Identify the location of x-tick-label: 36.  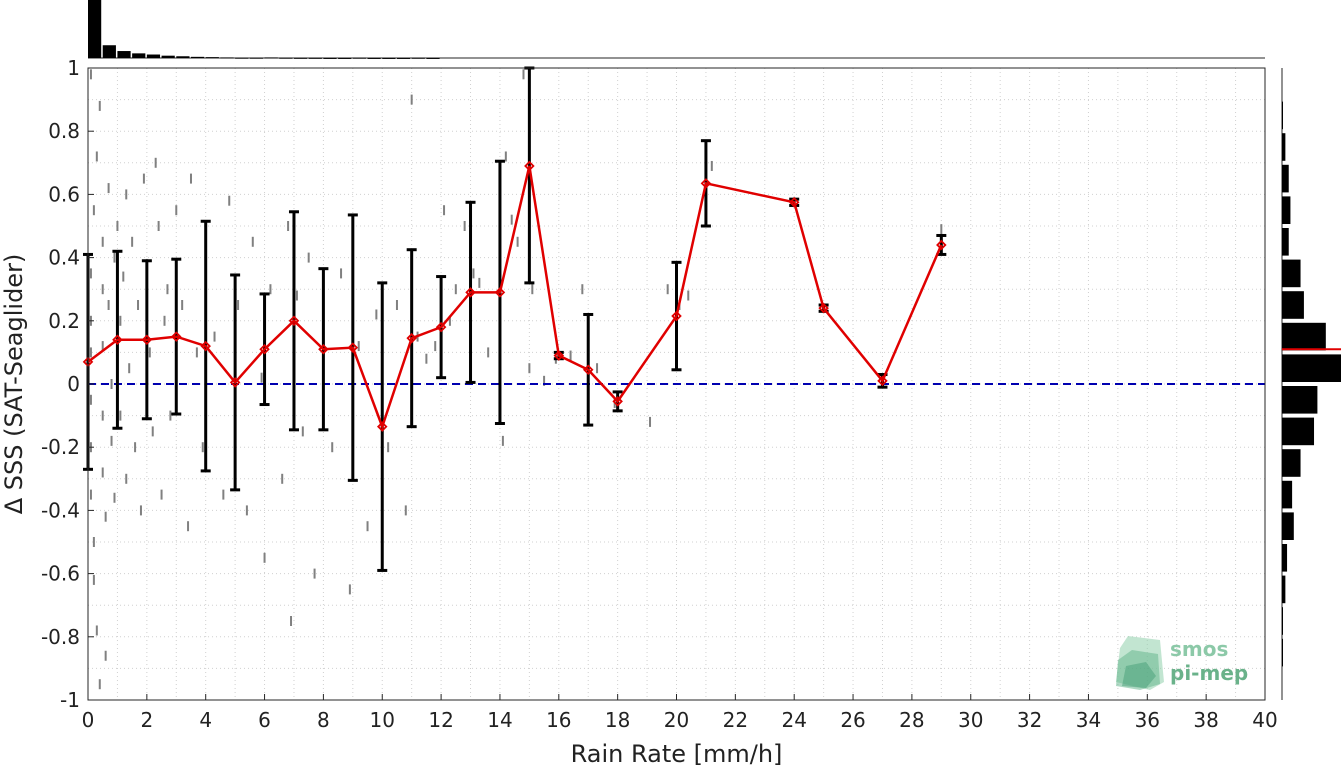
(1147, 720).